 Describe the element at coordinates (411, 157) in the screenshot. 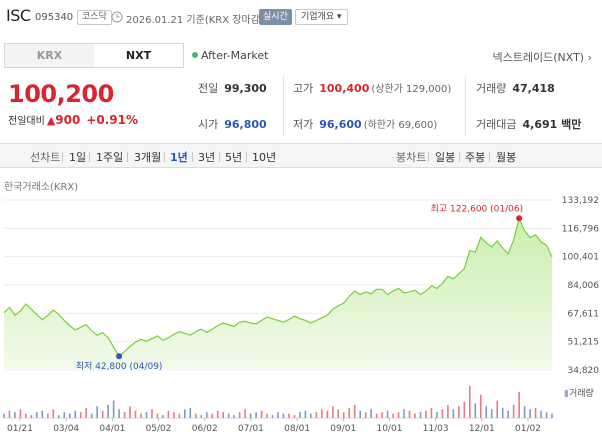

I see `candle-chart-toggle: 봉차트` at that location.